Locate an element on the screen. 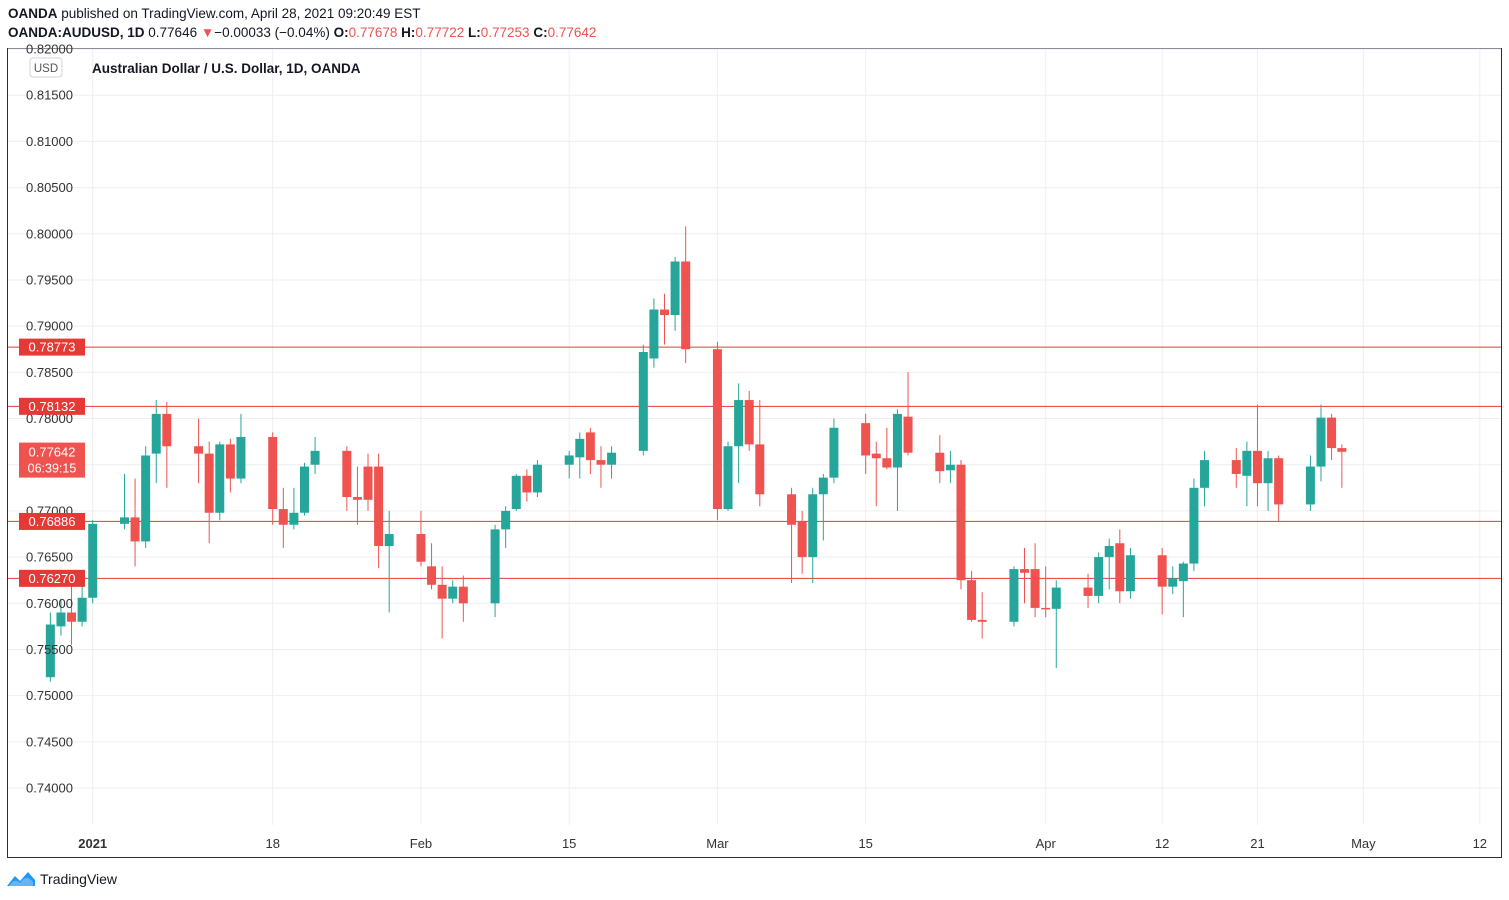 The image size is (1509, 900). open-value: 0.77678 is located at coordinates (373, 32).